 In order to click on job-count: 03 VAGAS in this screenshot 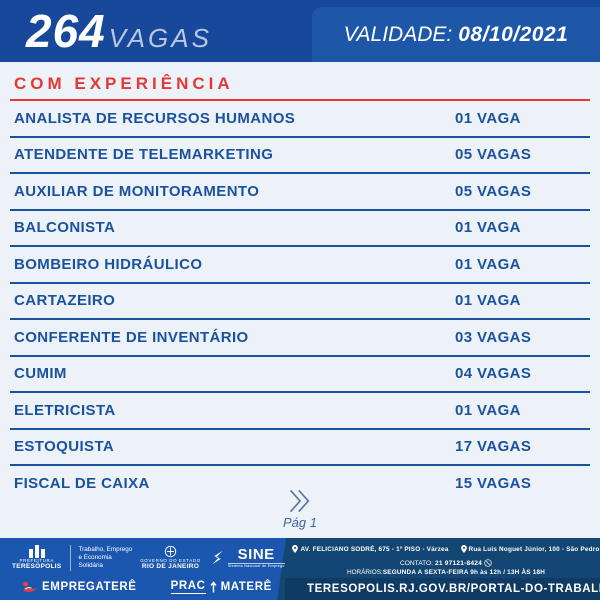, I will do `click(493, 337)`.